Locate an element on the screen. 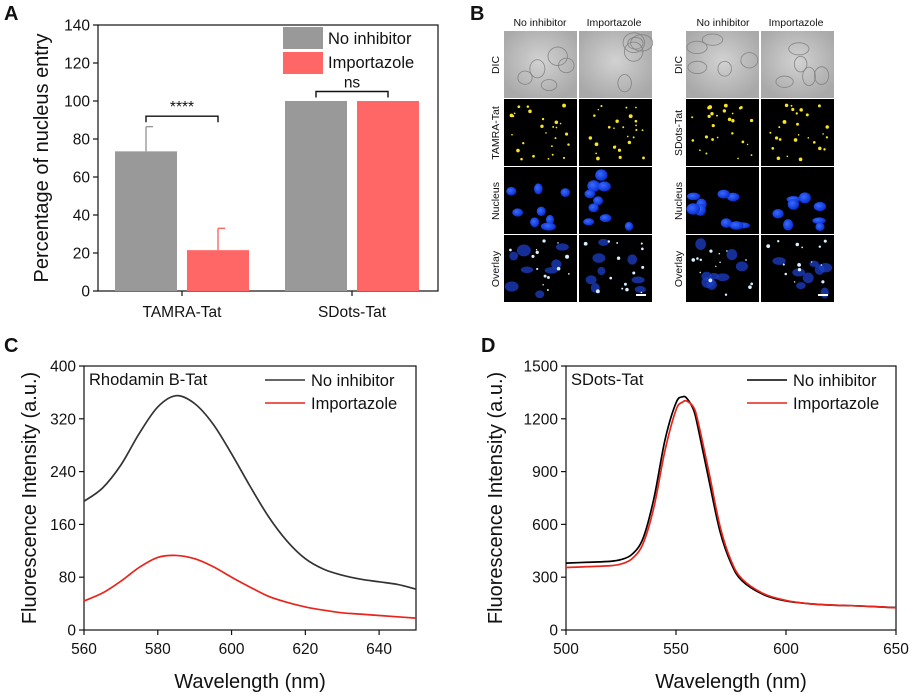 This screenshot has height=696, width=913. y-tick-label: 1500 is located at coordinates (541, 367).